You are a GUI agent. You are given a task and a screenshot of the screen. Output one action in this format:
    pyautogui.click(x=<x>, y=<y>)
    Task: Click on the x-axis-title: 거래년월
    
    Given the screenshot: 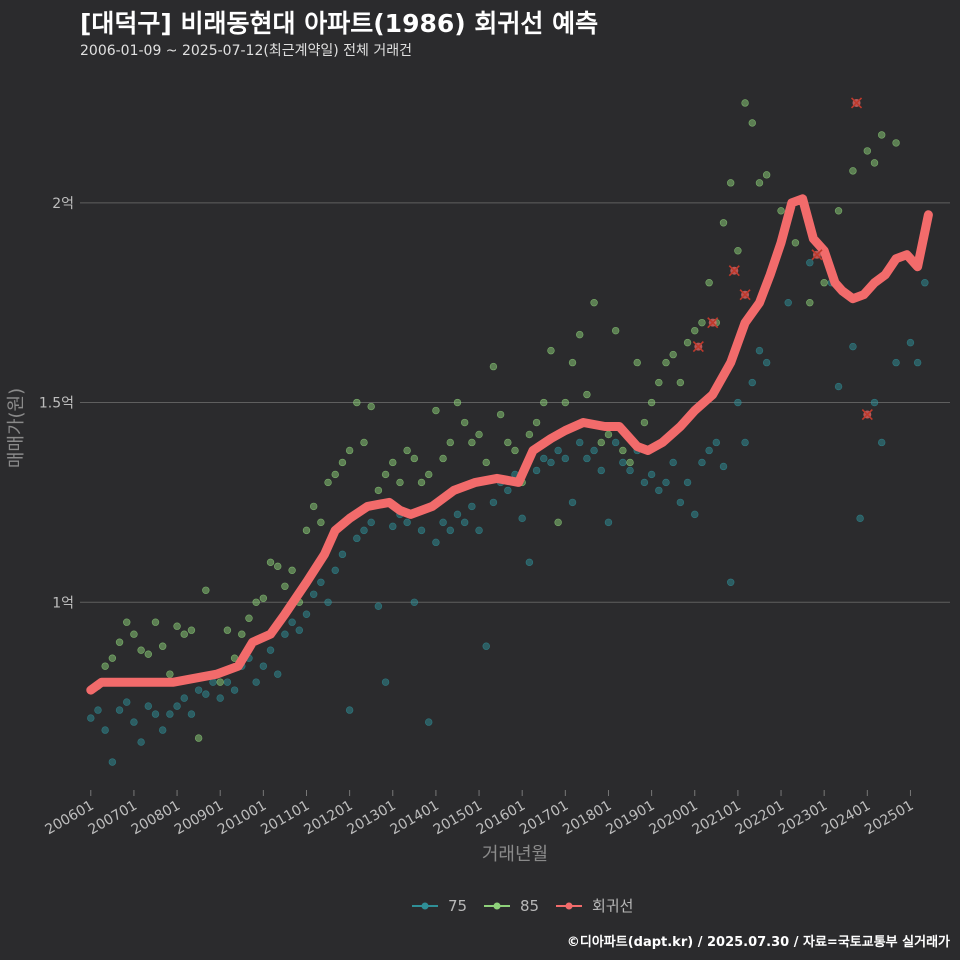 What is the action you would take?
    pyautogui.click(x=515, y=854)
    